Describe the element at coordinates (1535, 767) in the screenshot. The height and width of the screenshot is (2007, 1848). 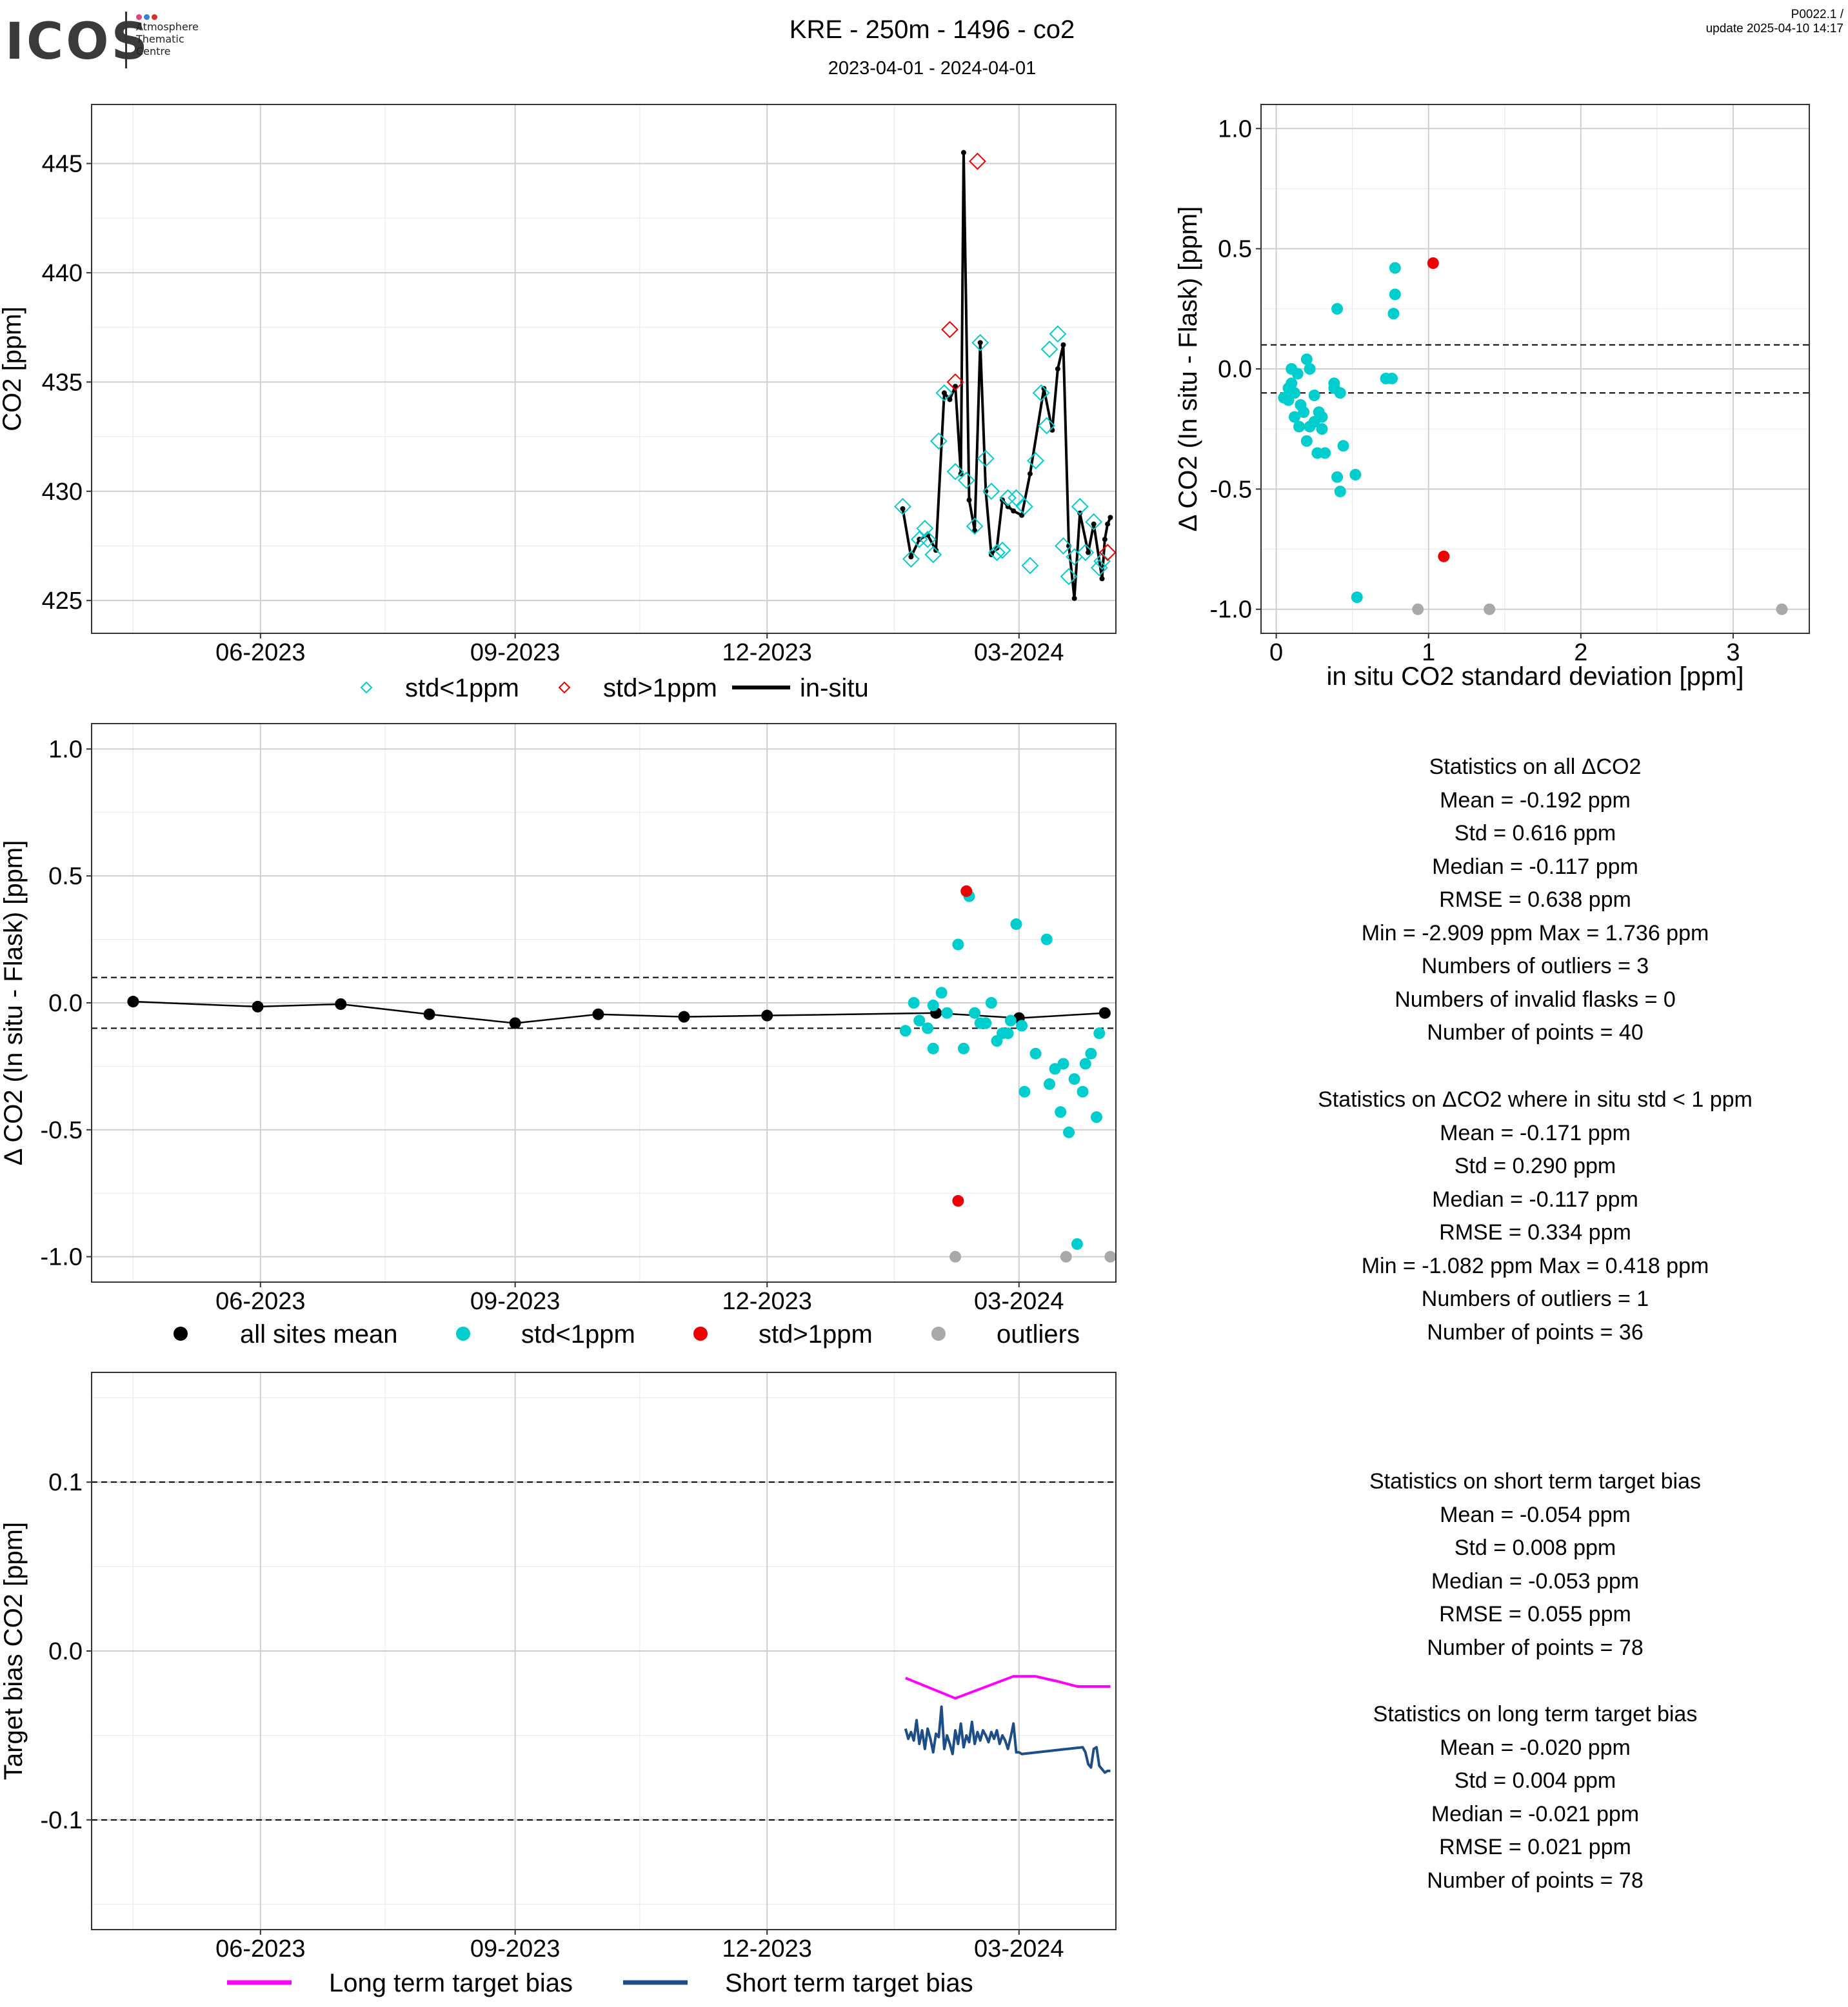
I see `stats-title: Statistics on all ΔCO2` at that location.